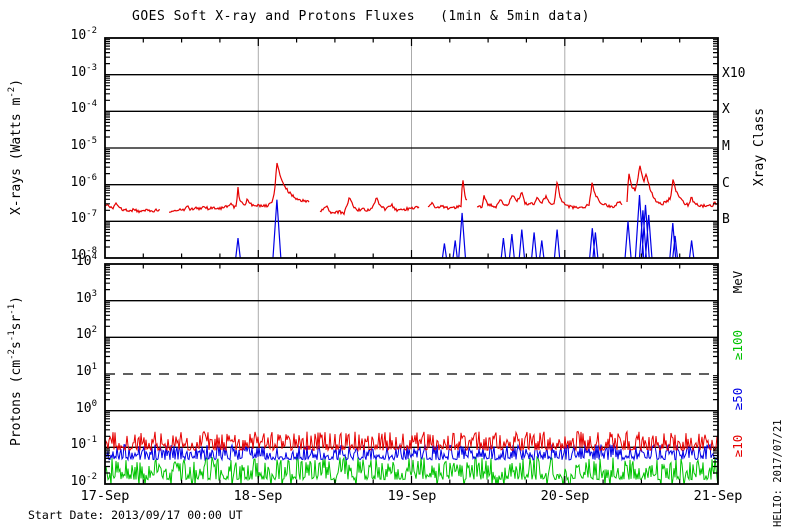  What do you see at coordinates (737, 399) in the screenshot?
I see `proton-channel-label: ≥50` at bounding box center [737, 399].